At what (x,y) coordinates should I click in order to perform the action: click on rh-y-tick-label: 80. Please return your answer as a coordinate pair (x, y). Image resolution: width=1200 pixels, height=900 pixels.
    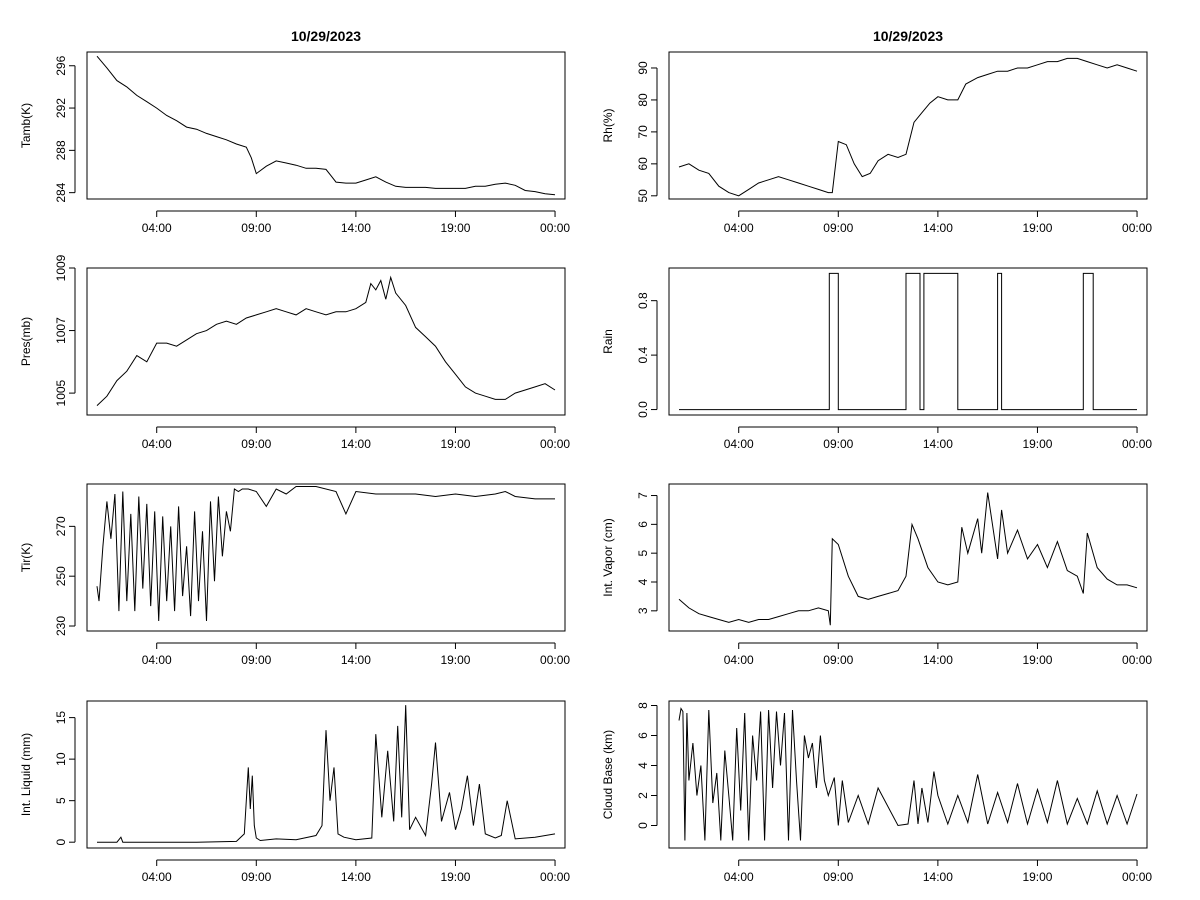
    Looking at the image, I should click on (643, 100).